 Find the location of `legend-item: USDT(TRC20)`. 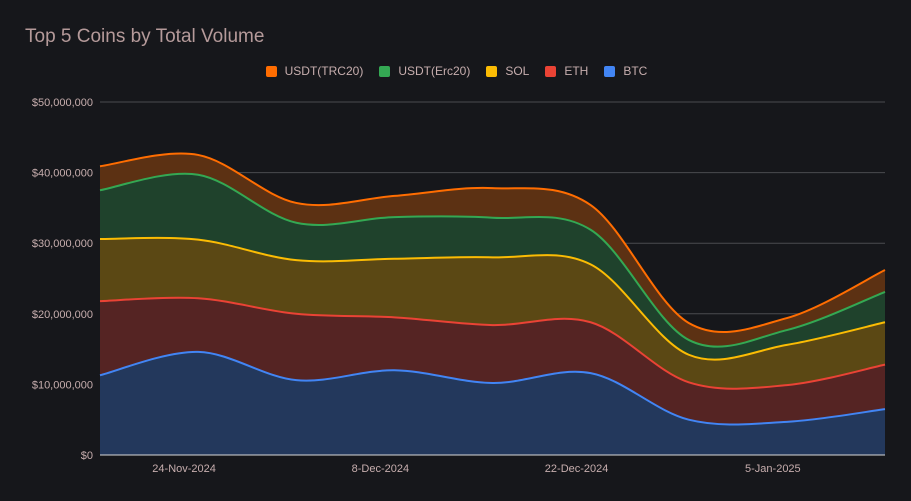

legend-item: USDT(TRC20) is located at coordinates (314, 71).